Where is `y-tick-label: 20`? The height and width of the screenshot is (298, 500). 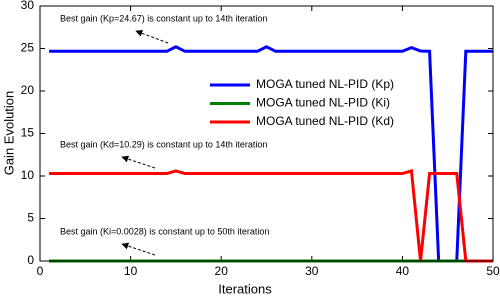
y-tick-label: 20 is located at coordinates (28, 90).